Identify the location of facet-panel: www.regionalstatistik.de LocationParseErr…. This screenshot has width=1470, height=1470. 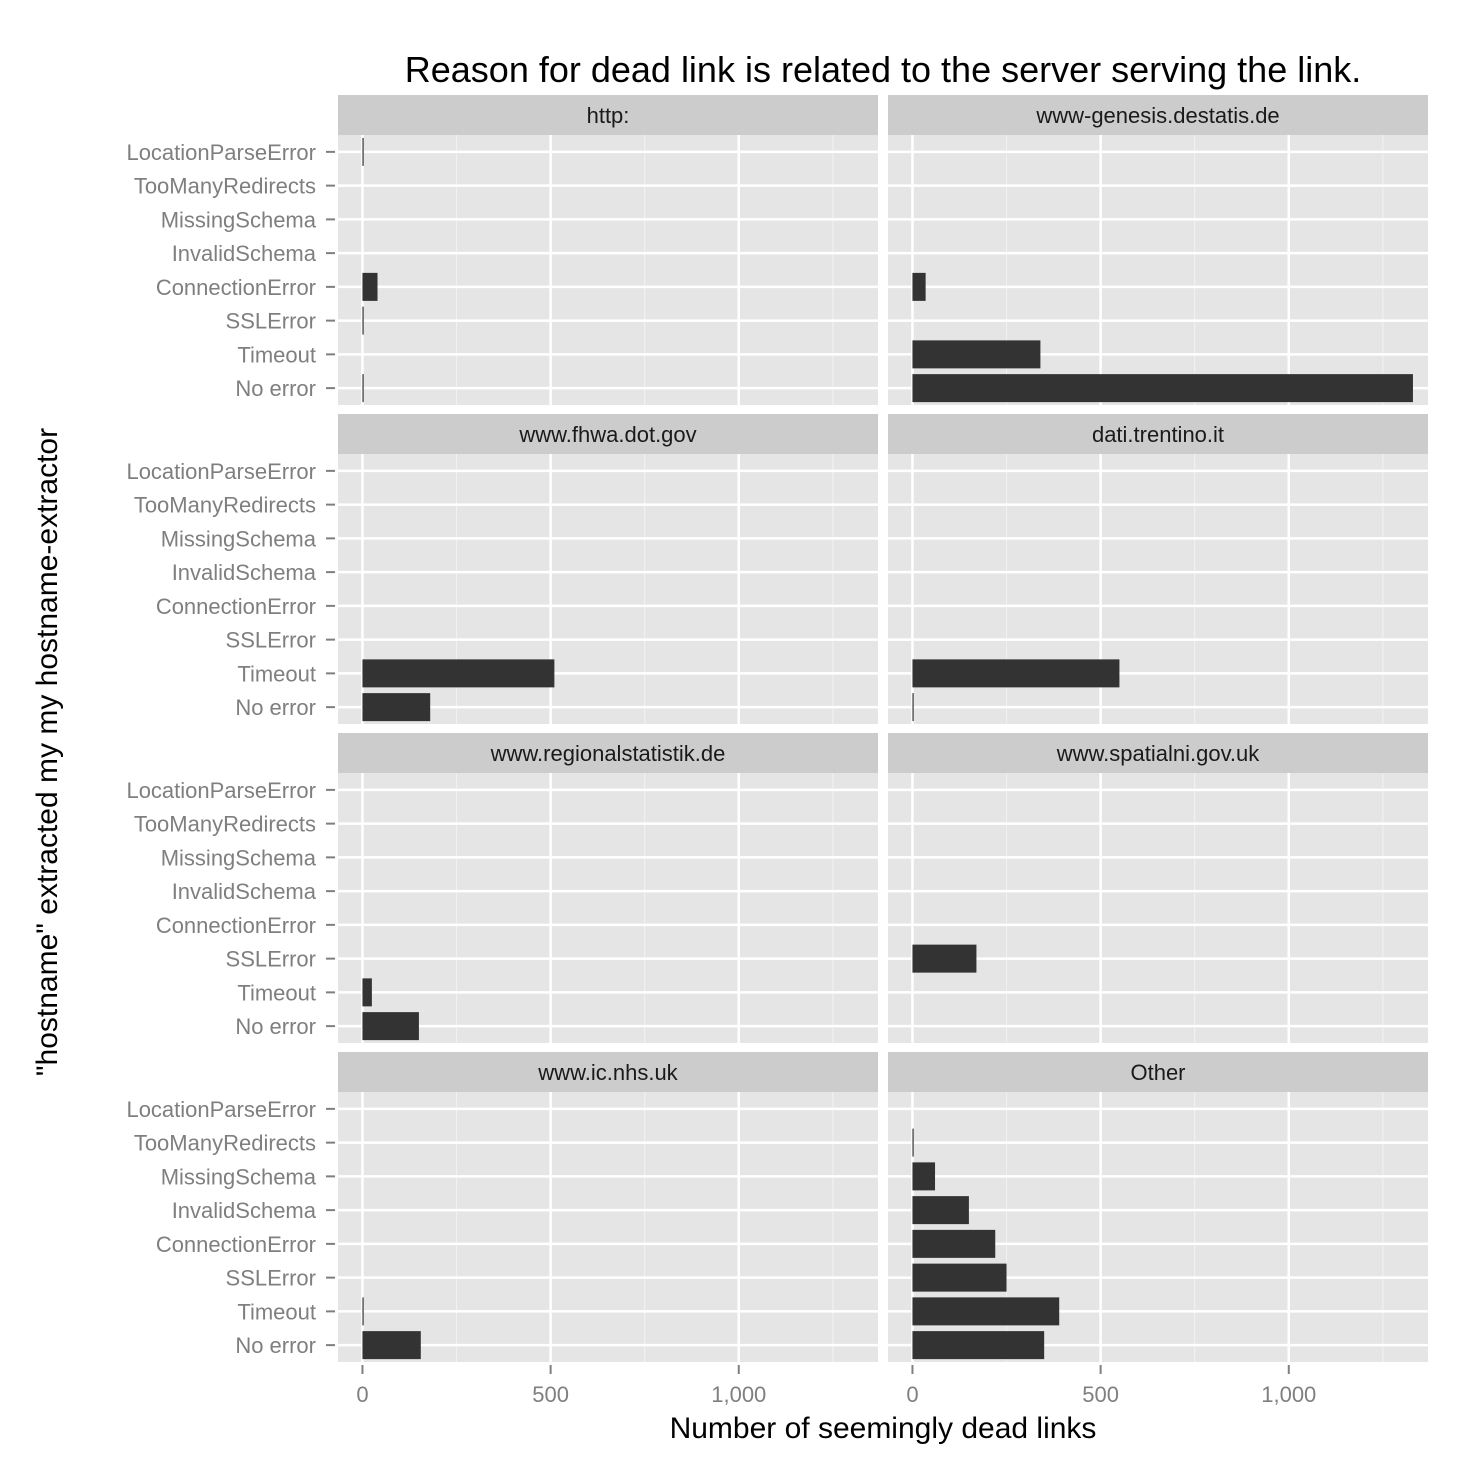
(502, 888).